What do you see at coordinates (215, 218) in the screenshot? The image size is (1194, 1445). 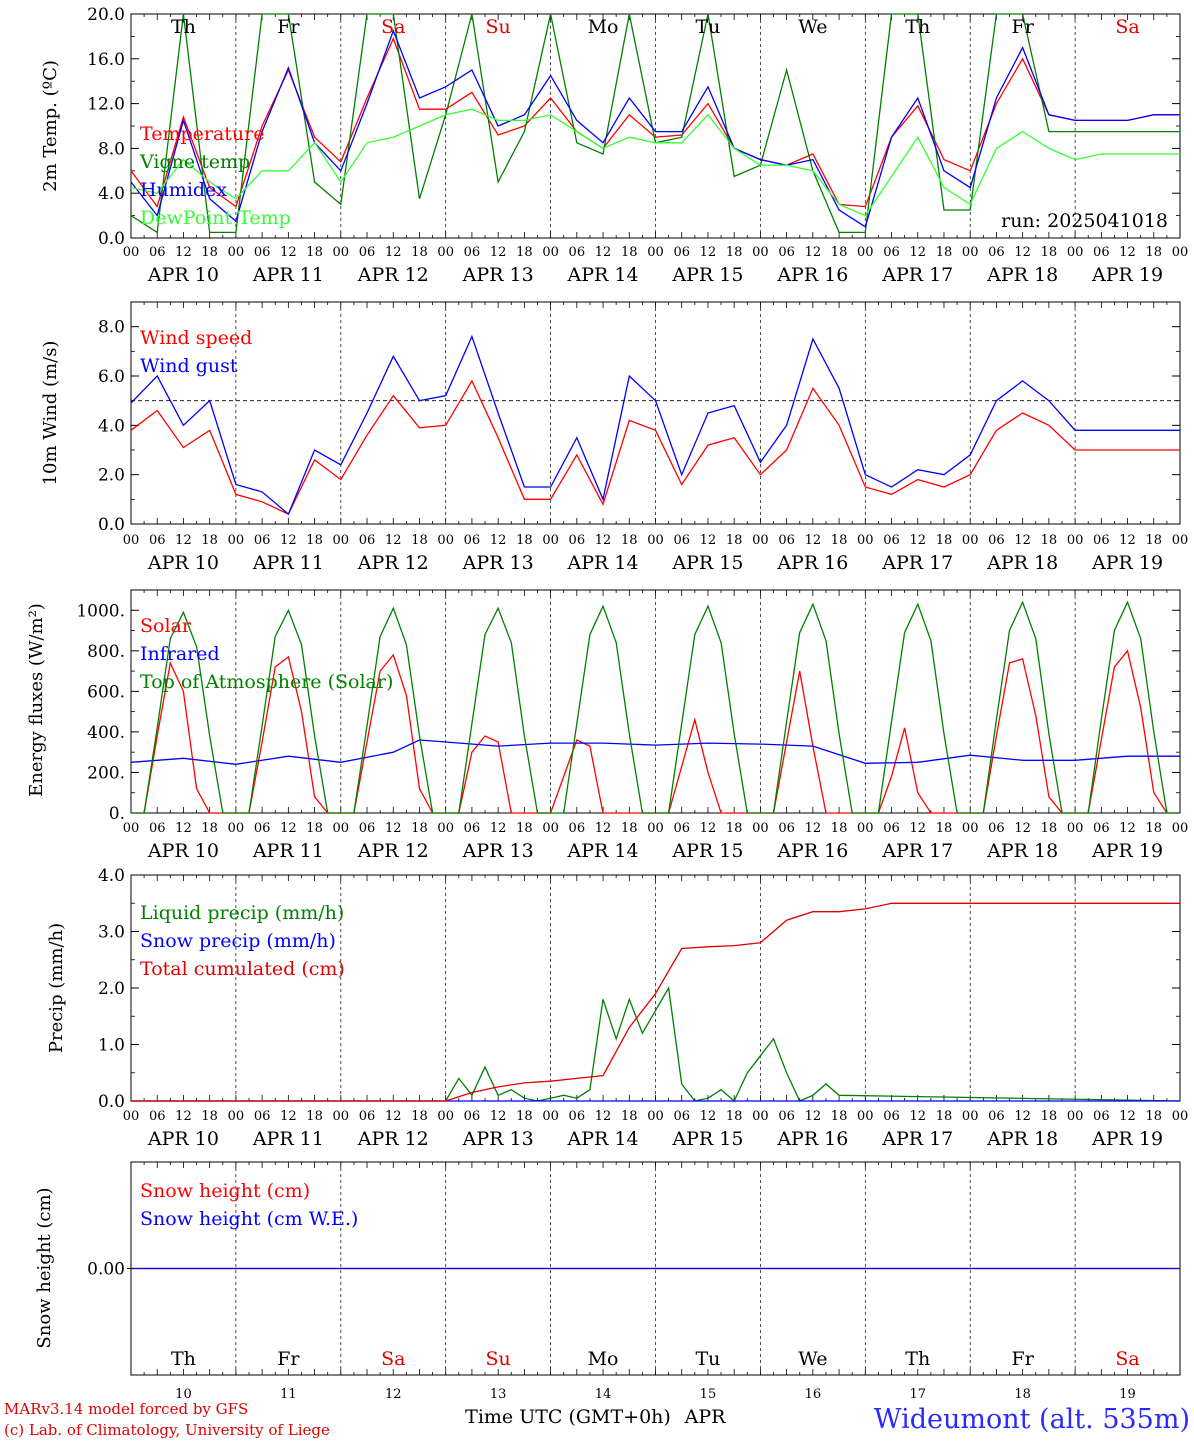 I see `legend-entry: DewPoint Temp` at bounding box center [215, 218].